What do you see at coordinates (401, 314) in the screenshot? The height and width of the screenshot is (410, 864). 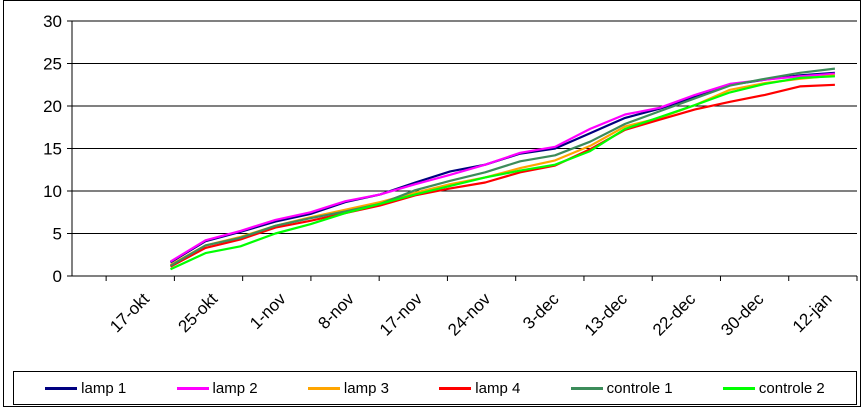 I see `x-tick-label-17-nov: 17-nov` at bounding box center [401, 314].